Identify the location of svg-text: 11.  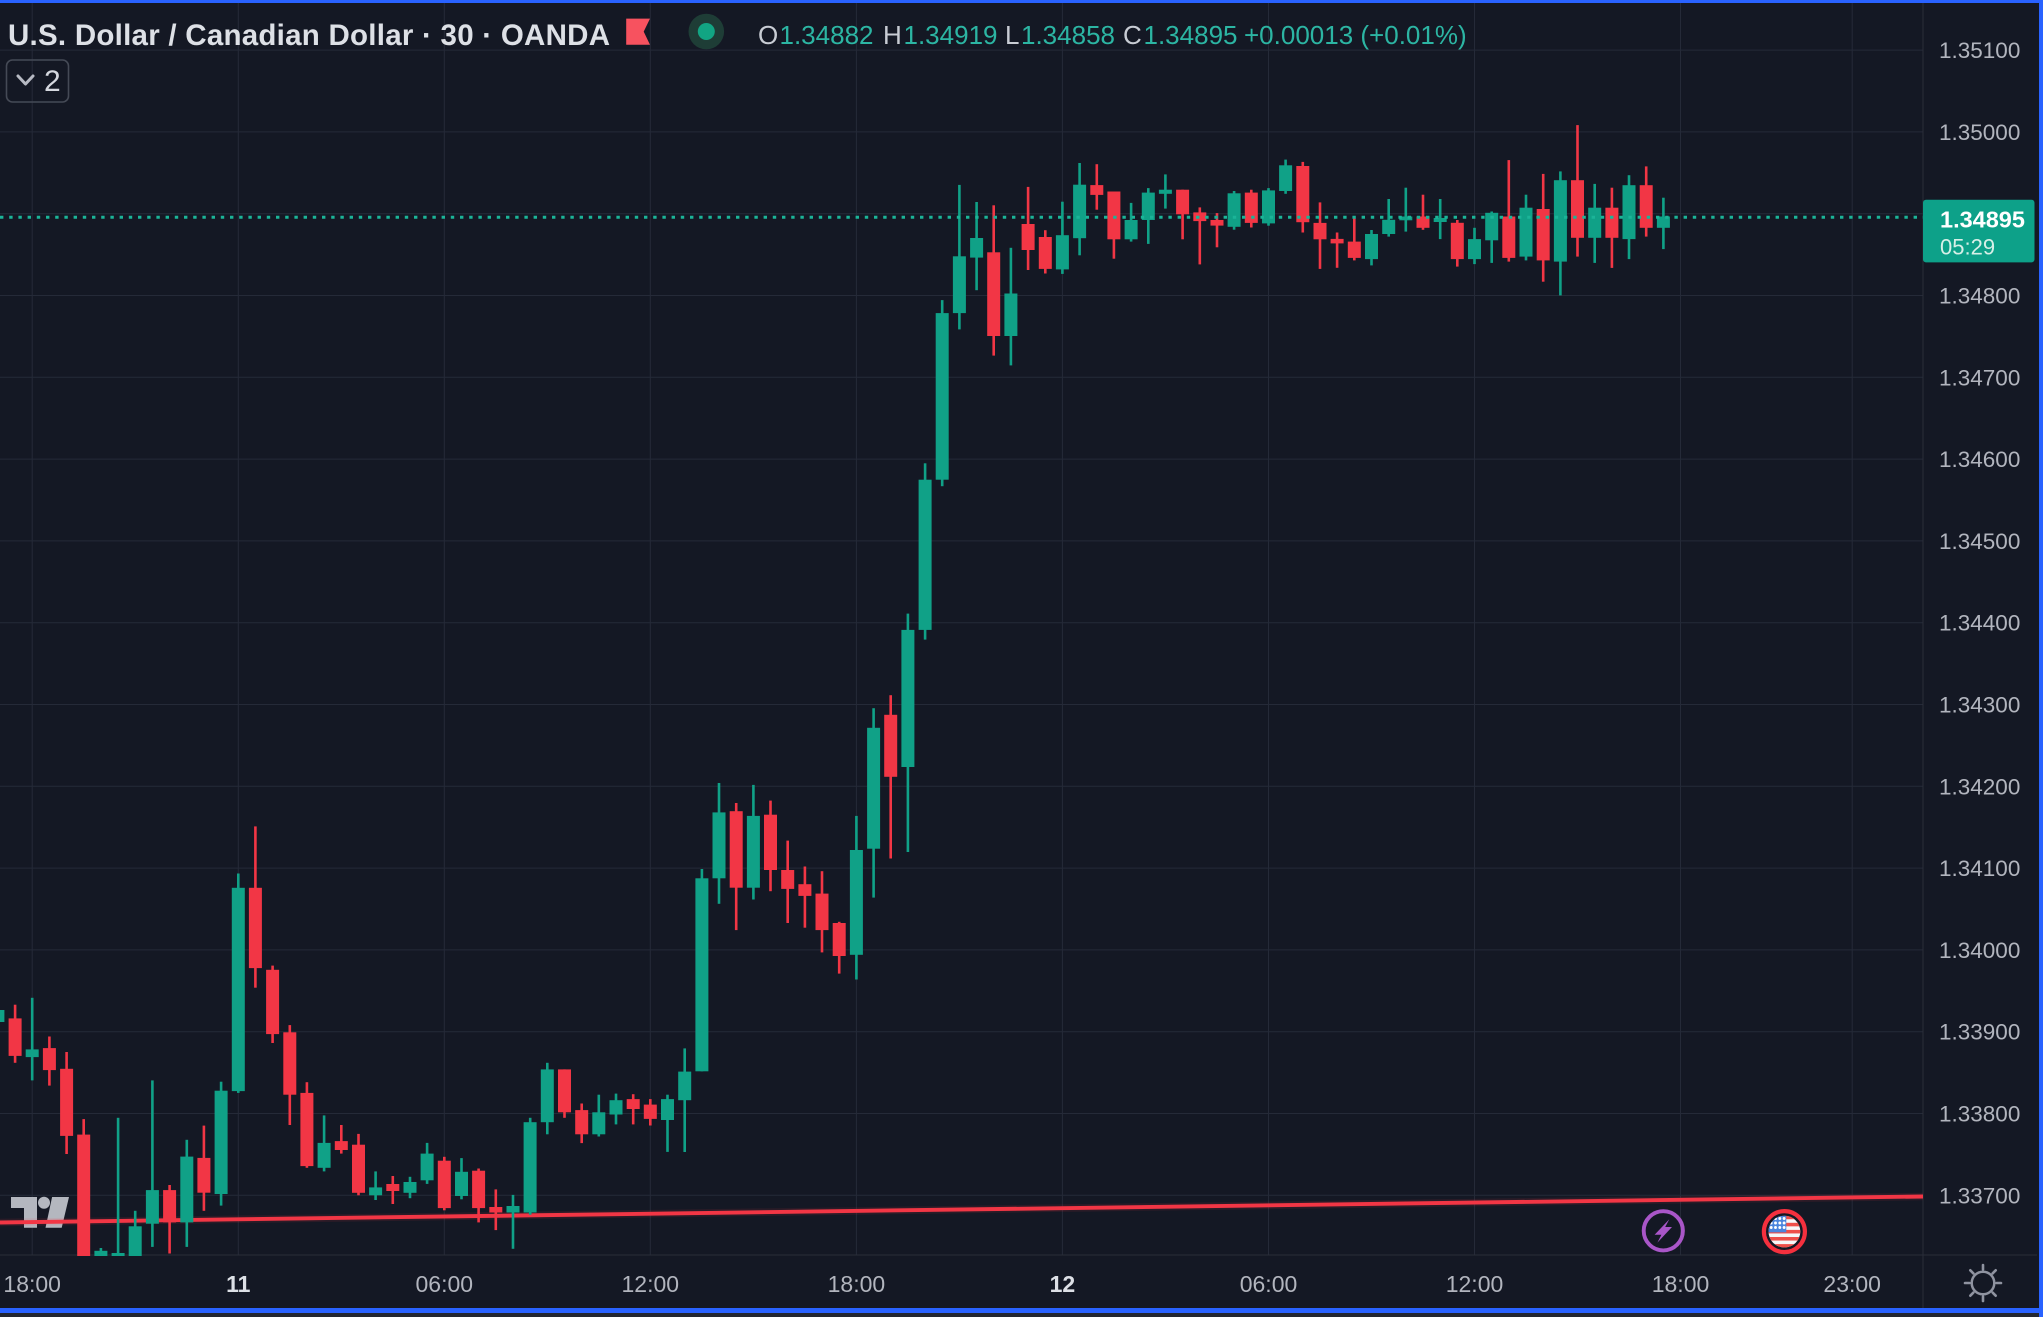
(238, 1284).